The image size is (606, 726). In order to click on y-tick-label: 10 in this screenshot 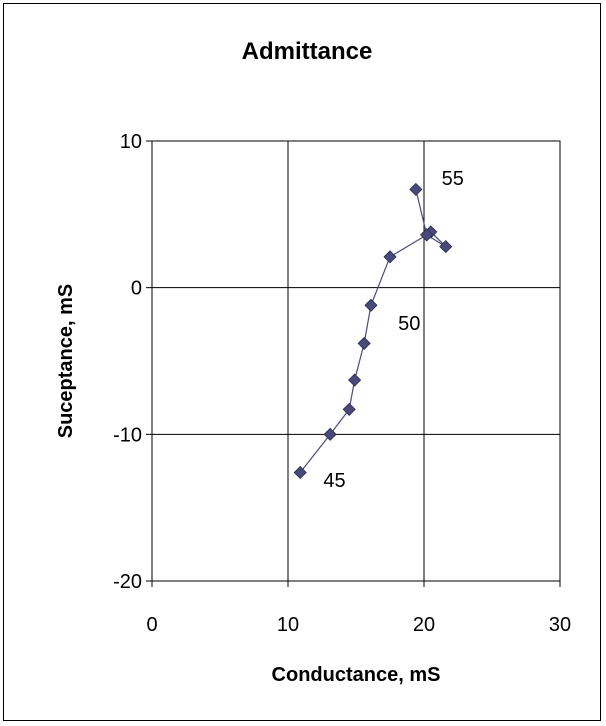, I will do `click(131, 142)`.